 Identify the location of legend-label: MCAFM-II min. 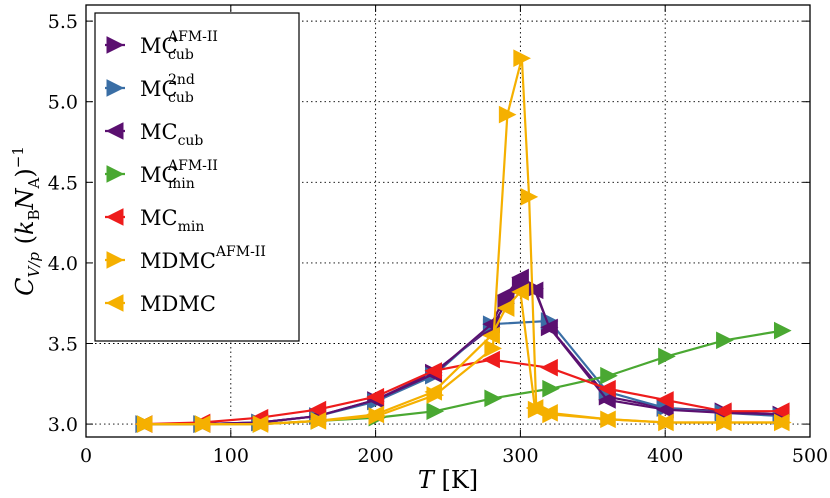
(179, 175).